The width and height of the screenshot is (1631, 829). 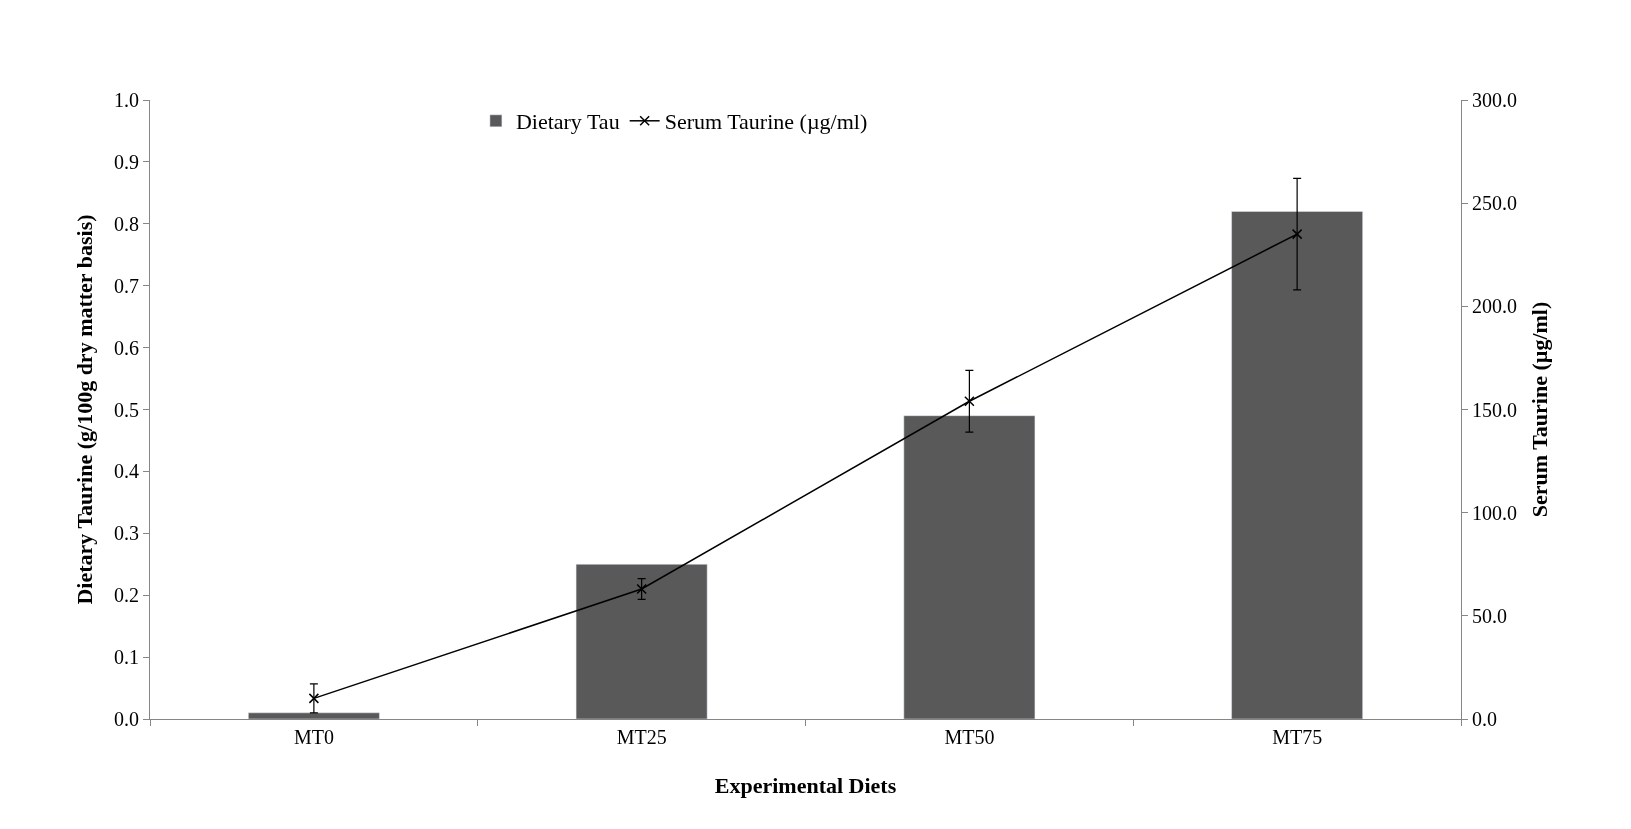 What do you see at coordinates (1489, 615) in the screenshot?
I see `y2-tick-label: 50.0` at bounding box center [1489, 615].